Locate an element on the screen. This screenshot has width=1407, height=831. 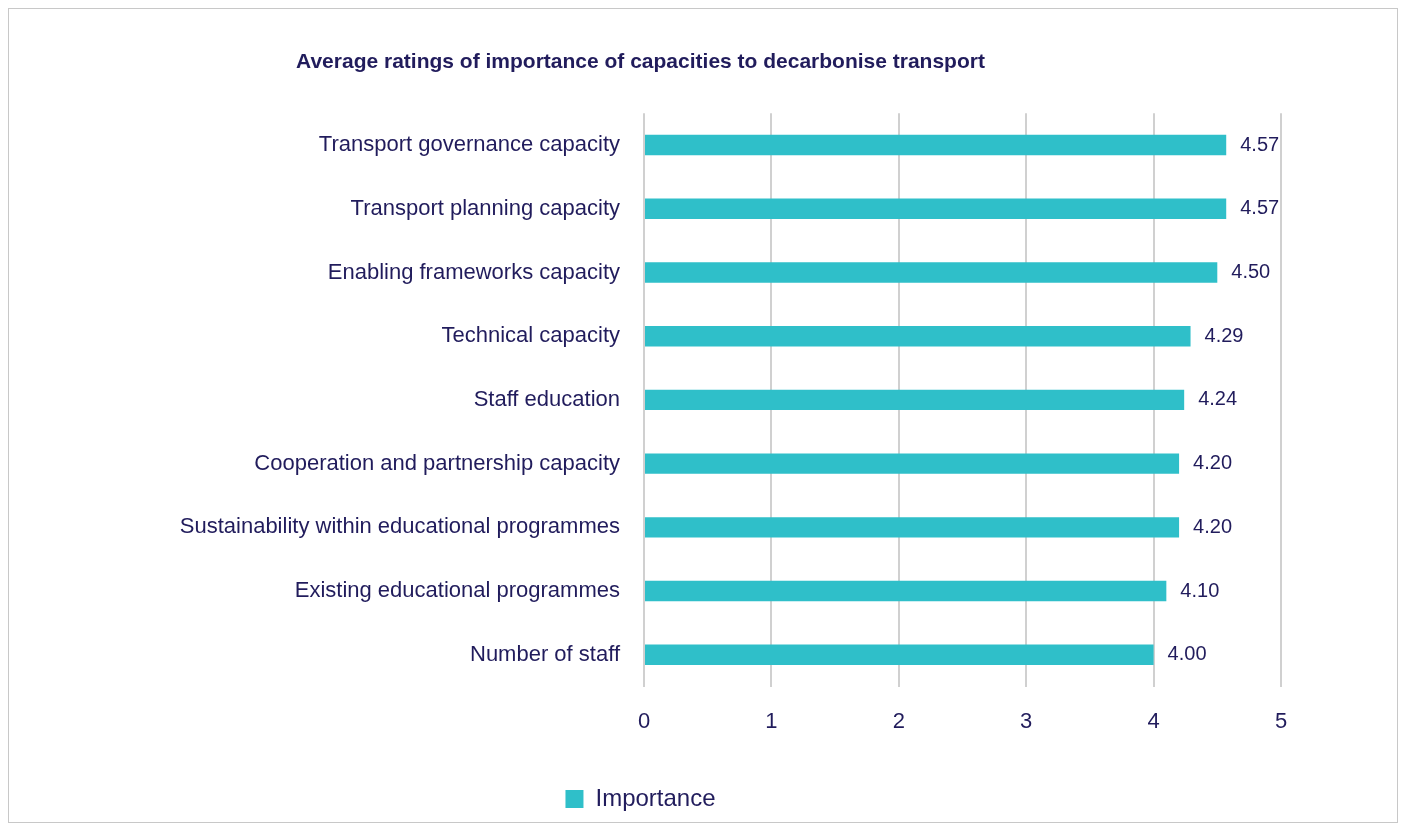
data-label: 4.00 is located at coordinates (1187, 653).